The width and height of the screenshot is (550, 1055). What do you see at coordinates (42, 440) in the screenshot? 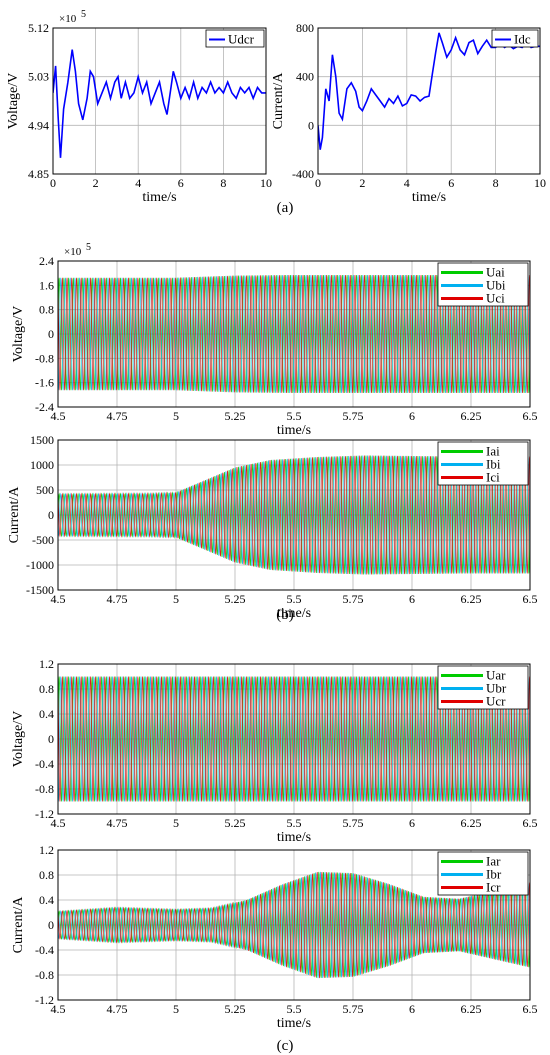
I see `y-tick-label: 1500` at bounding box center [42, 440].